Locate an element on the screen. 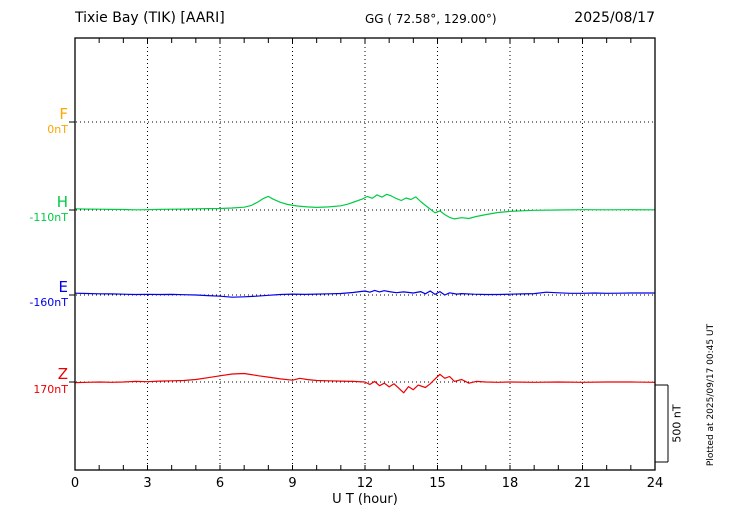 The width and height of the screenshot is (730, 520). component-baseline-h: -110nT is located at coordinates (48, 217).